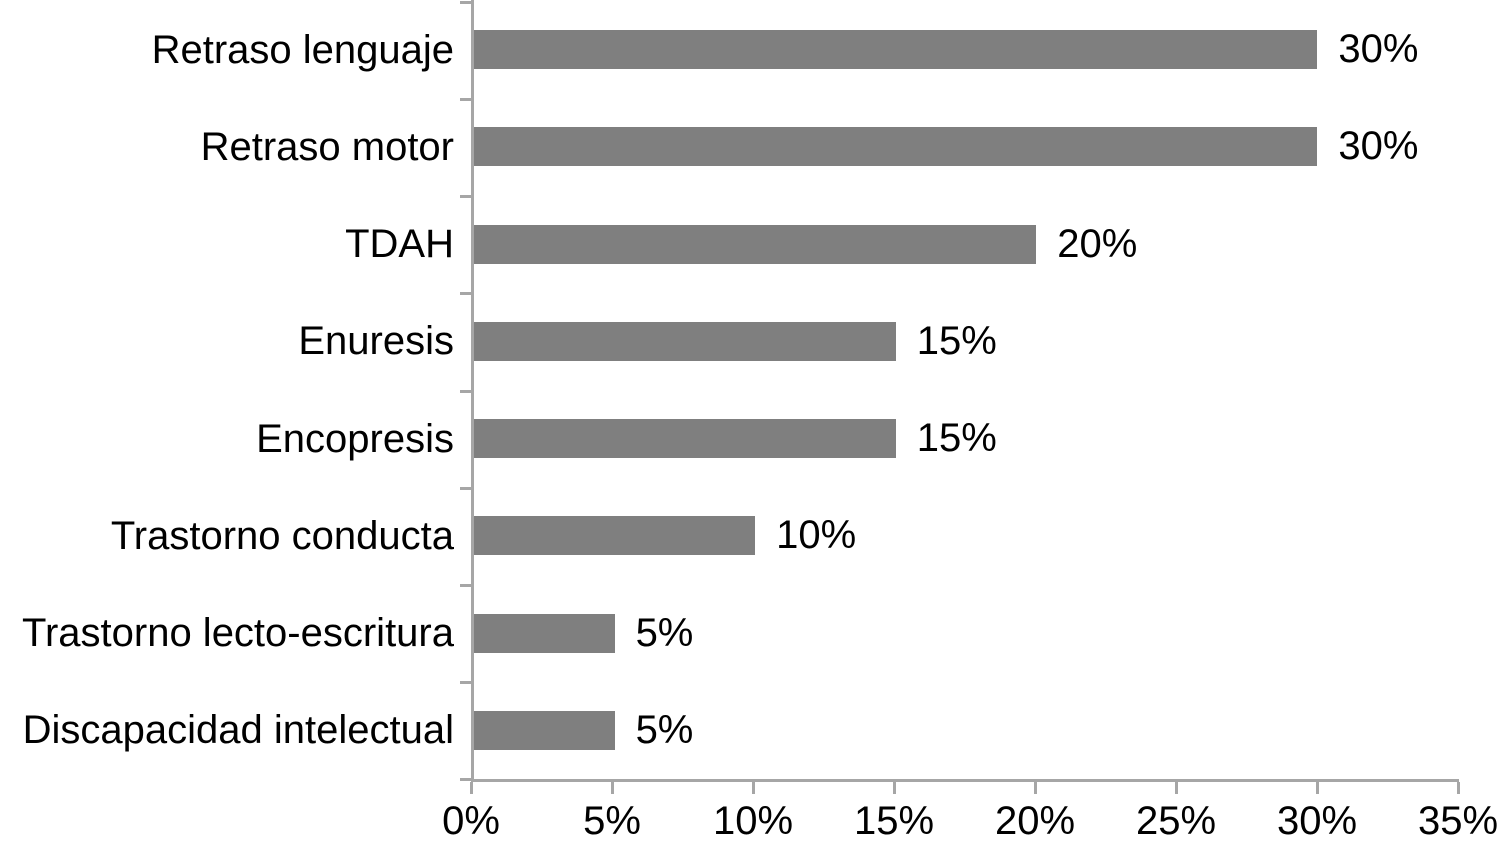 The height and width of the screenshot is (851, 1502). Describe the element at coordinates (238, 633) in the screenshot. I see `category-label: Trastorno lecto-escritura` at that location.